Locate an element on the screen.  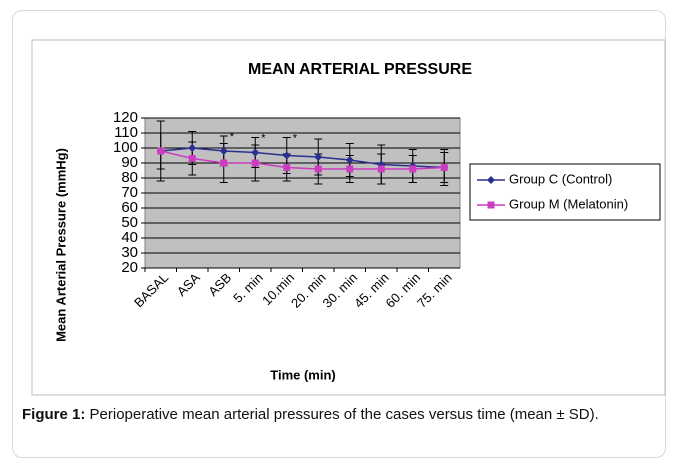
y-tick-label: 70 is located at coordinates (129, 192).